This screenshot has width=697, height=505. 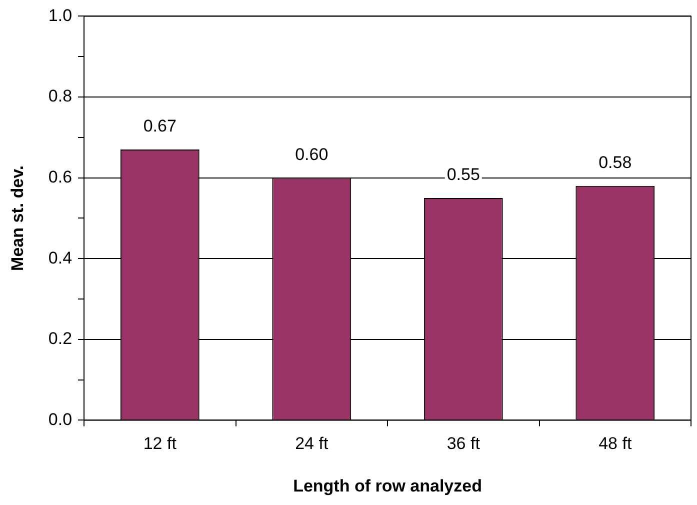 I want to click on data-label: 0.67, so click(x=159, y=126).